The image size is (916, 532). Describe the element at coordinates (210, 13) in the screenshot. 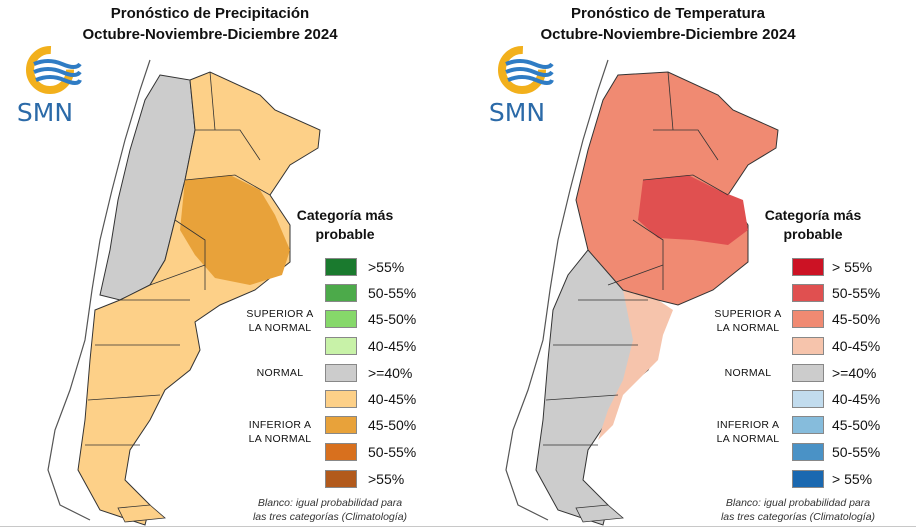

I see `precipitation-title-line1: Pronóstico de Precipitación` at that location.